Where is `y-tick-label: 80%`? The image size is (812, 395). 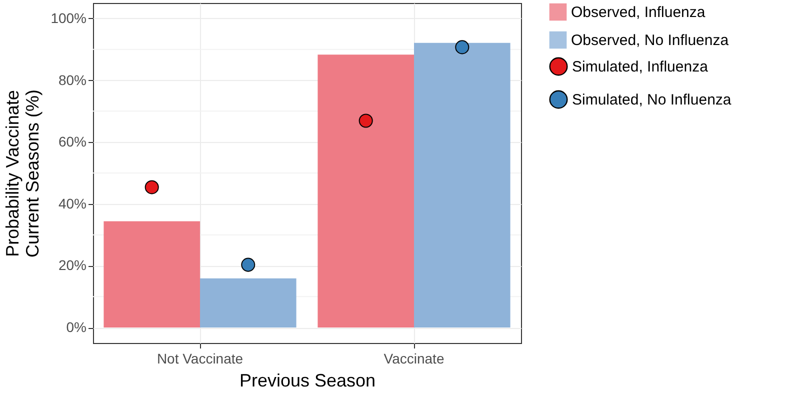 y-tick-label: 80% is located at coordinates (72, 80).